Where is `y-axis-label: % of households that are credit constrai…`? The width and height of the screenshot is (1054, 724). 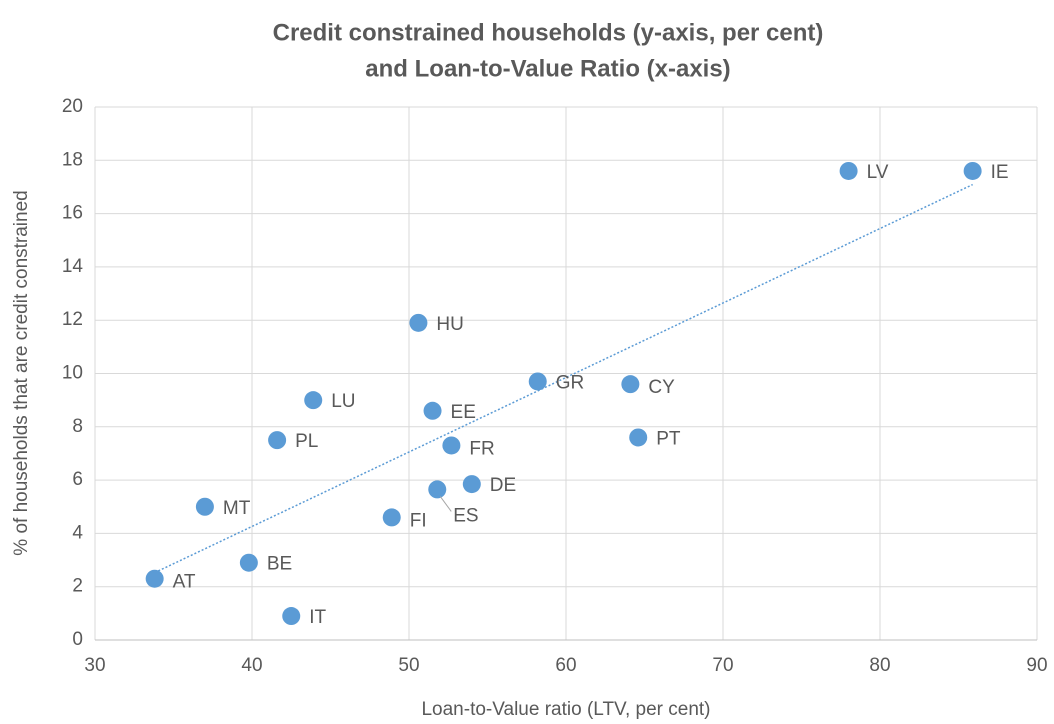
y-axis-label: % of households that are credit constrai… is located at coordinates (21, 372).